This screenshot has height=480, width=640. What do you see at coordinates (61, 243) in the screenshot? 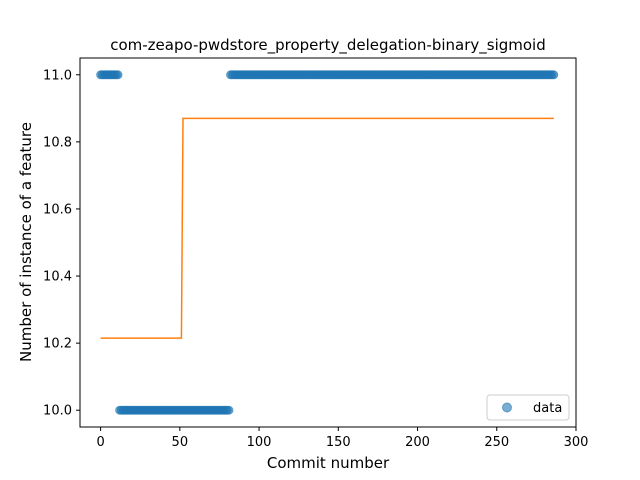
I see `y-axis: 10.0 10.2 10.4 10.6 10.8 11.0` at bounding box center [61, 243].